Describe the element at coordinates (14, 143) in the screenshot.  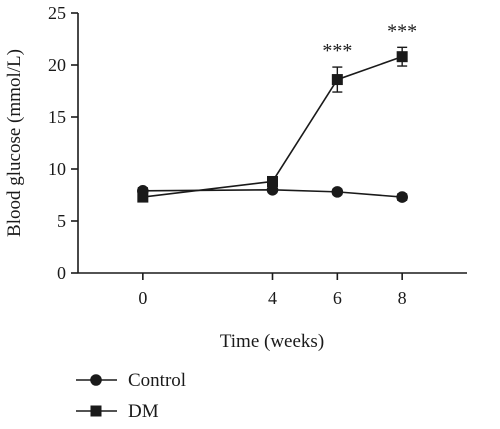
I see `y-axis-title: Blood glucose (mmol/L)` at that location.